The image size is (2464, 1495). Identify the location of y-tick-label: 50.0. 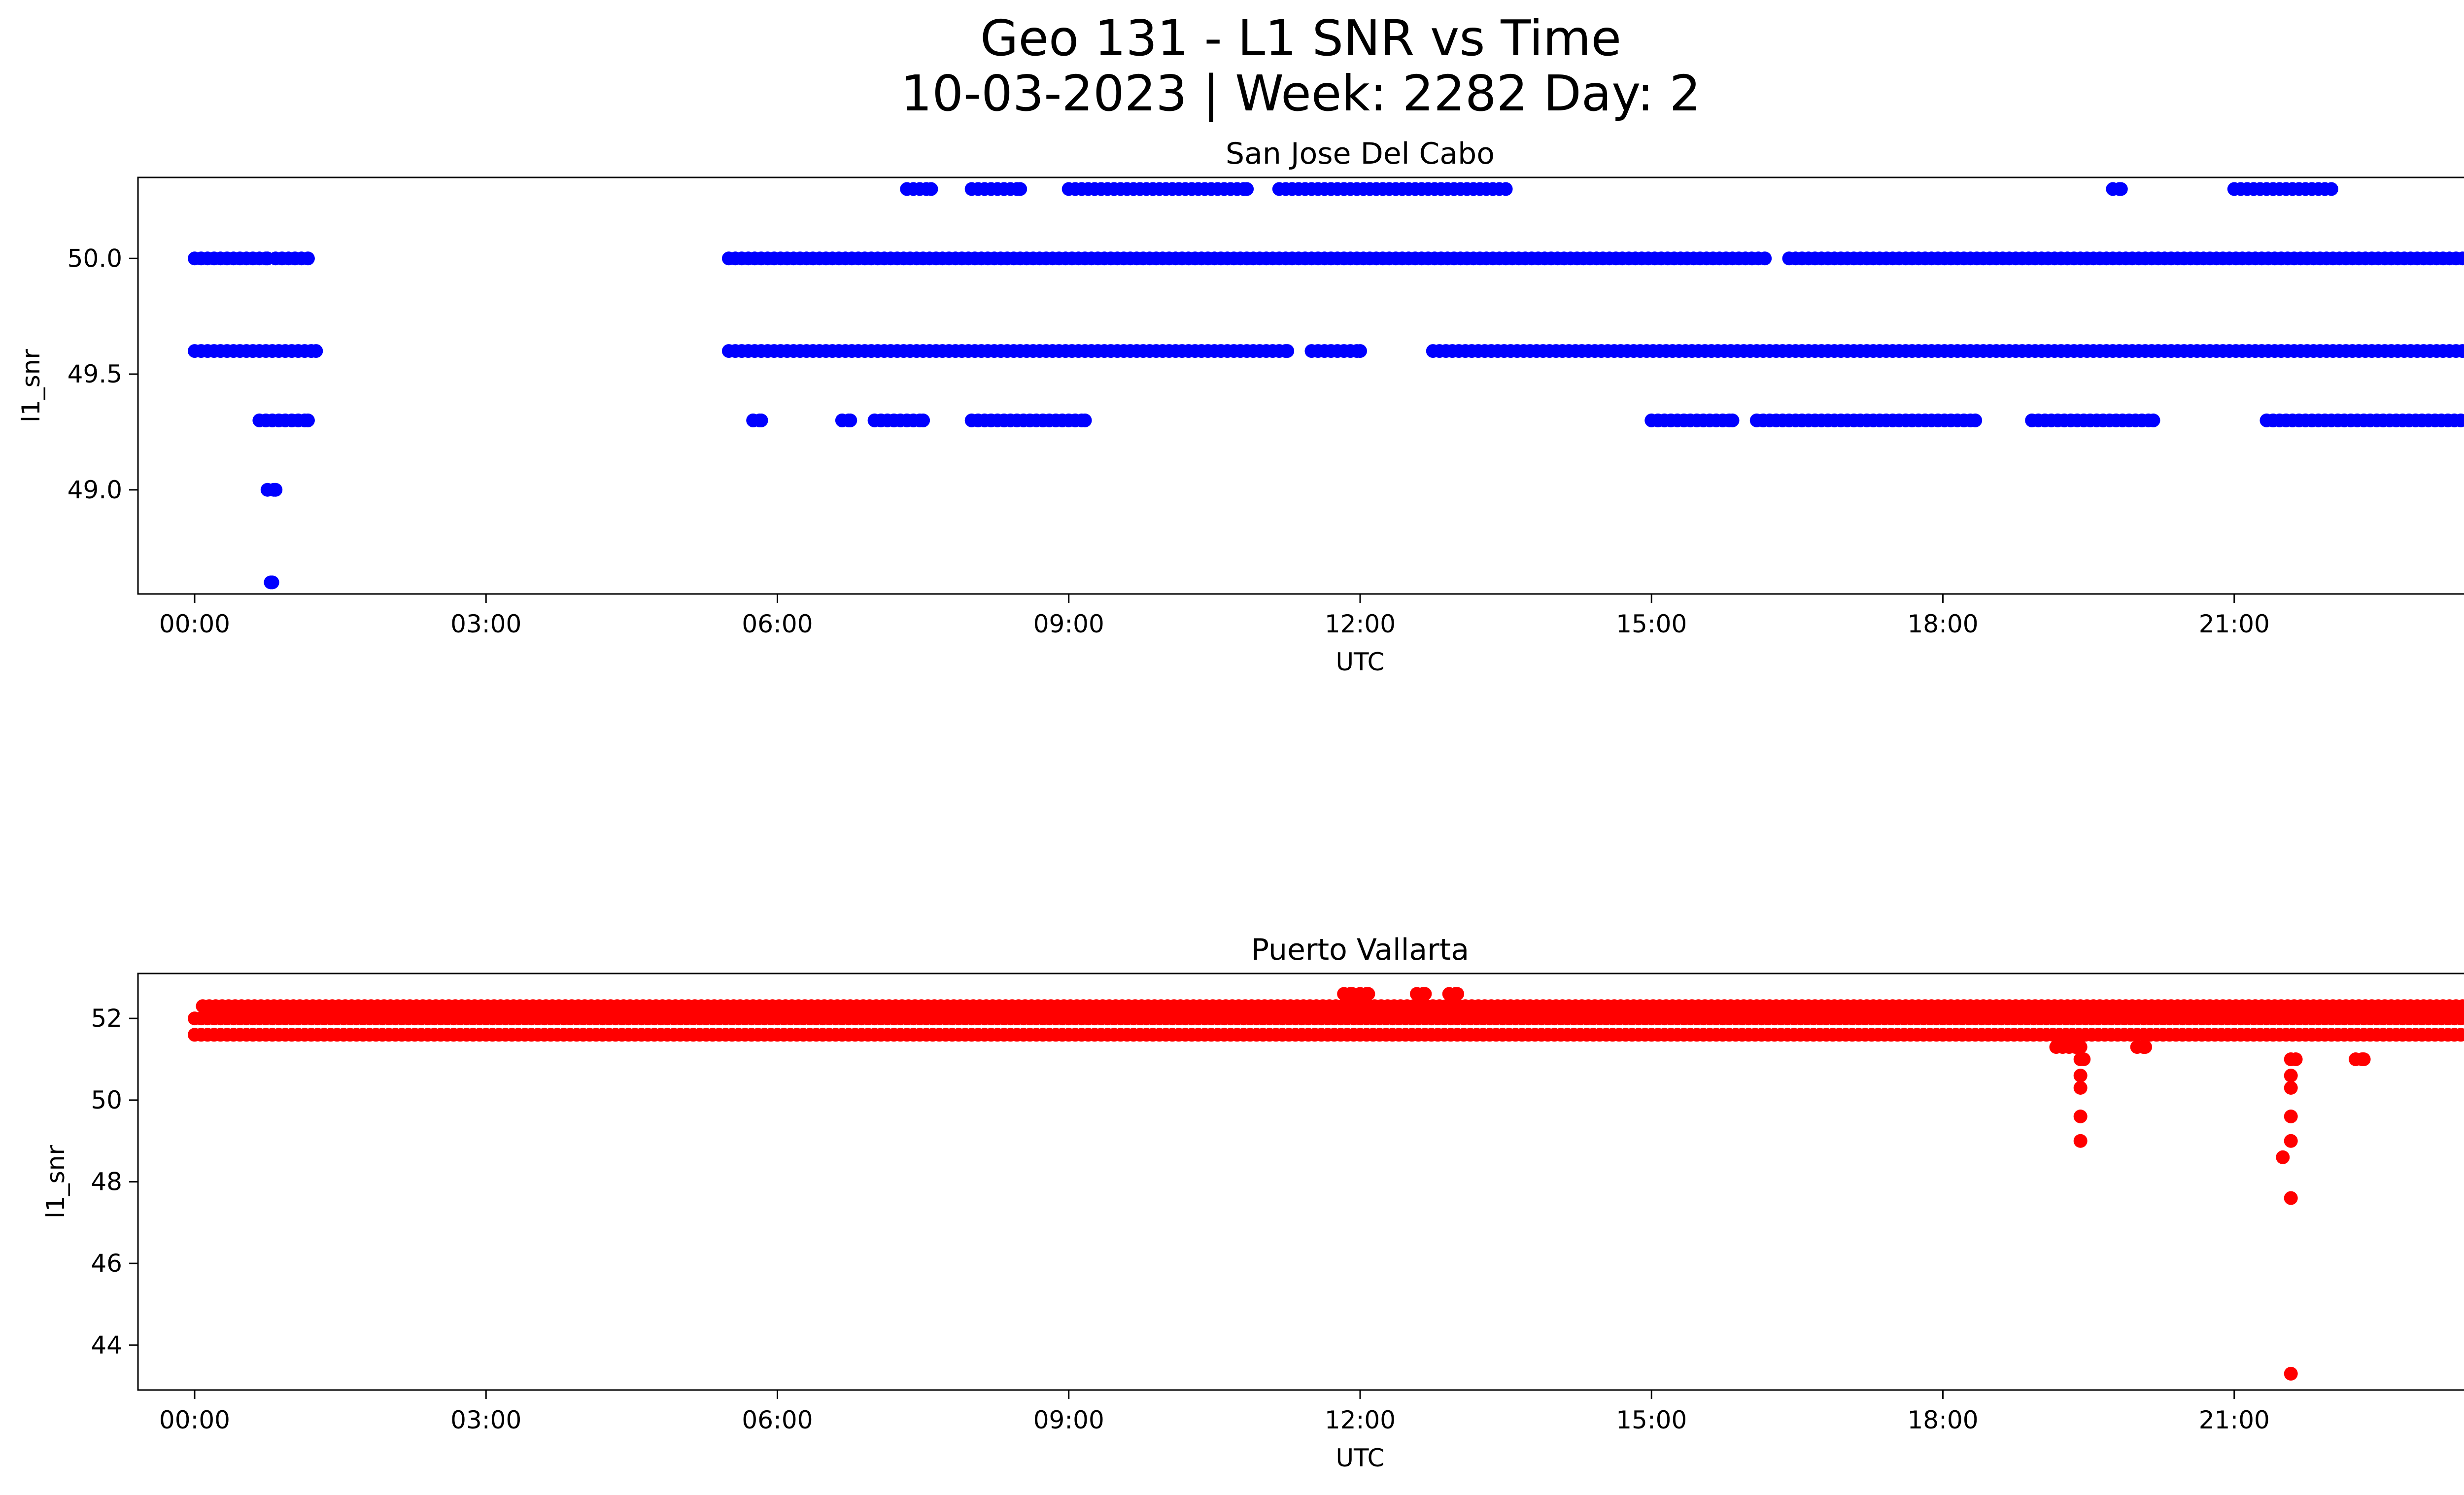
(95, 258).